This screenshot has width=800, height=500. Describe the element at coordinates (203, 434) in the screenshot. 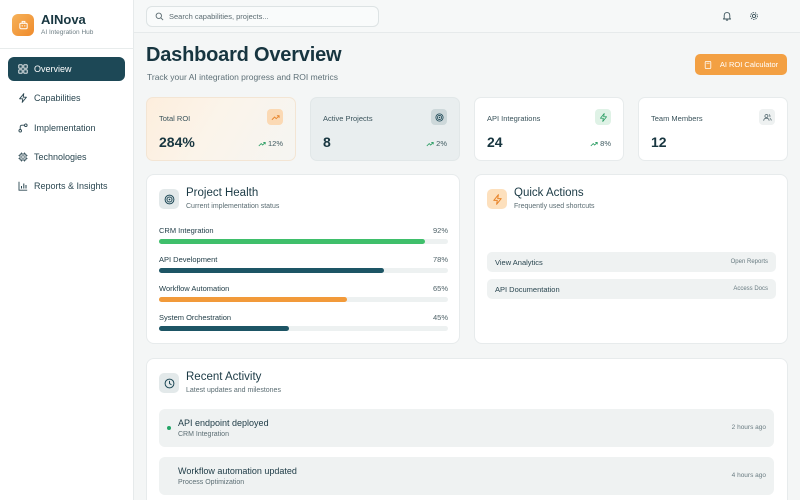

I see `activity-subtitle: CRM Integration` at that location.